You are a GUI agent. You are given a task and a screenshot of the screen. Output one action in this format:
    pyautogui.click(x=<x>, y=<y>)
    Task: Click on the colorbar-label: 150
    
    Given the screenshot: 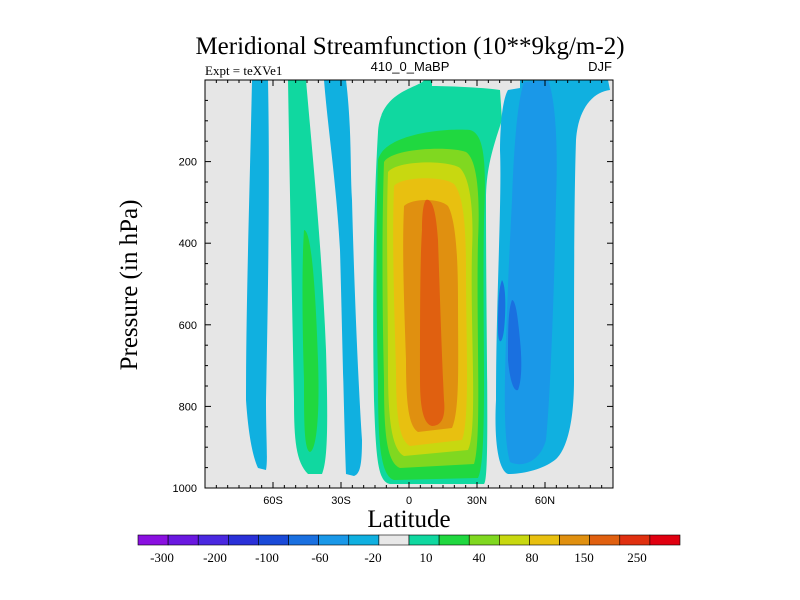 What is the action you would take?
    pyautogui.click(x=584, y=557)
    